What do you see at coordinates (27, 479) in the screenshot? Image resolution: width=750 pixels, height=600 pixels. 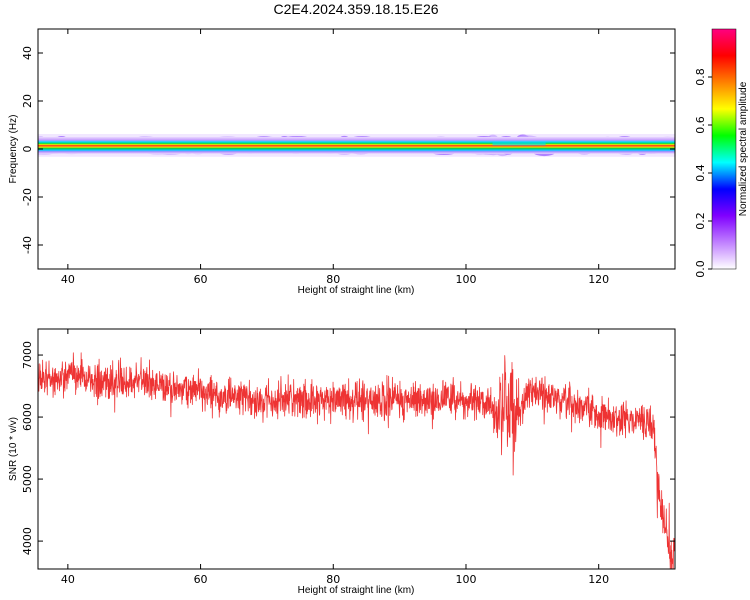 I see `snr-y-tick-label: 5000` at bounding box center [27, 479].